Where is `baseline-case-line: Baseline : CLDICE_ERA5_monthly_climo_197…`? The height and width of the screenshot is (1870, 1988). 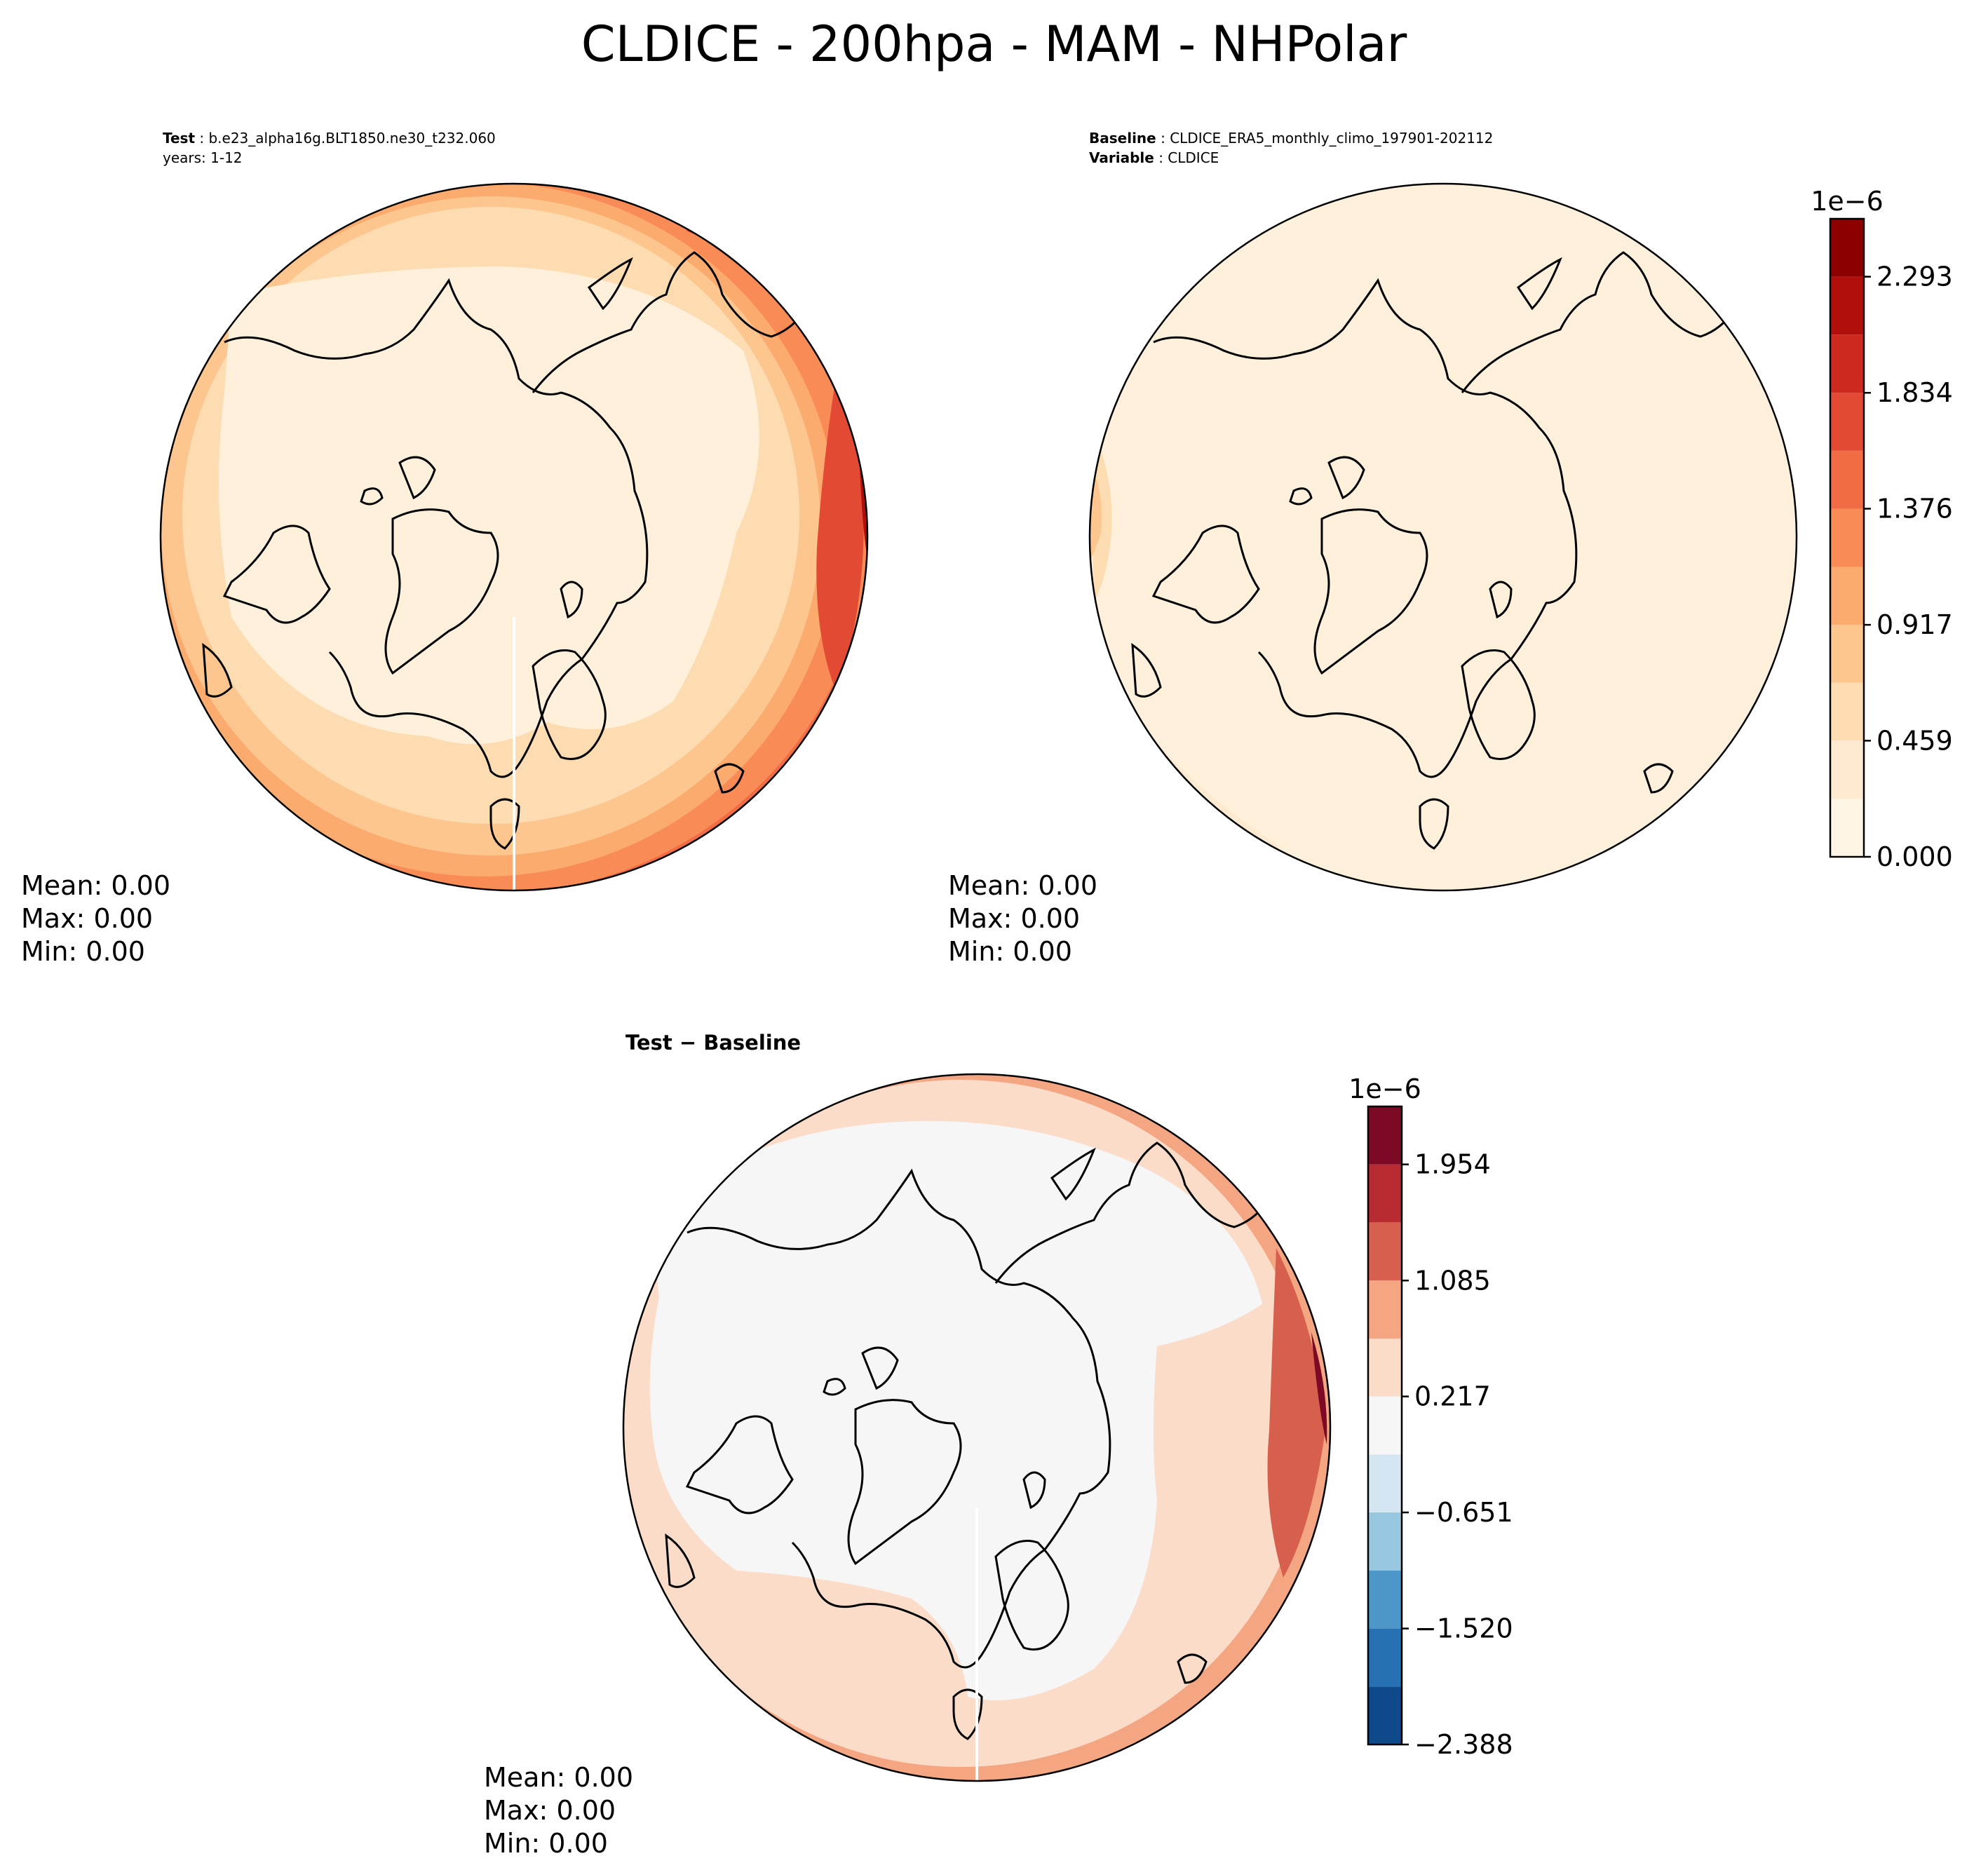 baseline-case-line: Baseline : CLDICE_ERA5_monthly_climo_197… is located at coordinates (1291, 138).